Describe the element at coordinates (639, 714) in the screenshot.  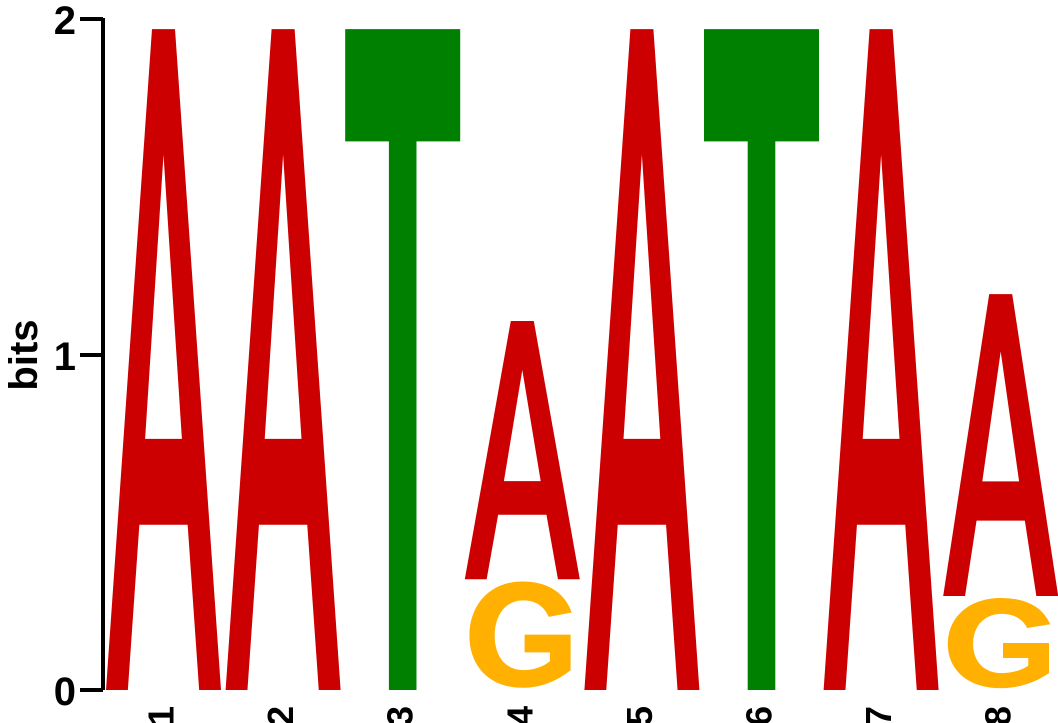
I see `position-label-5: 5` at that location.